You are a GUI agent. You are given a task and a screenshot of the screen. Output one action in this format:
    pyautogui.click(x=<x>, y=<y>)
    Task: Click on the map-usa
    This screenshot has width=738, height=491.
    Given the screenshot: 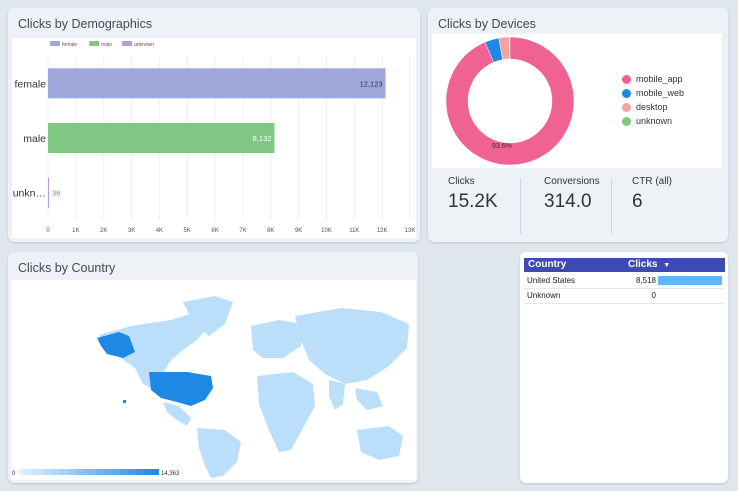 What is the action you would take?
    pyautogui.click(x=181, y=389)
    